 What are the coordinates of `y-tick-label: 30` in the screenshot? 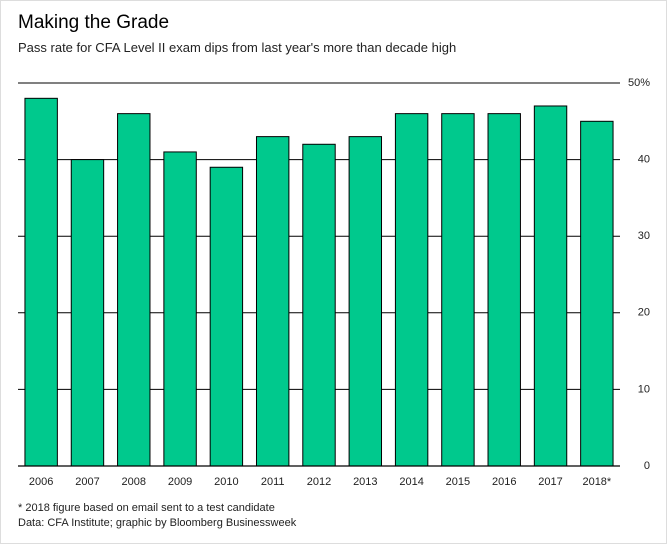 It's located at (644, 236).